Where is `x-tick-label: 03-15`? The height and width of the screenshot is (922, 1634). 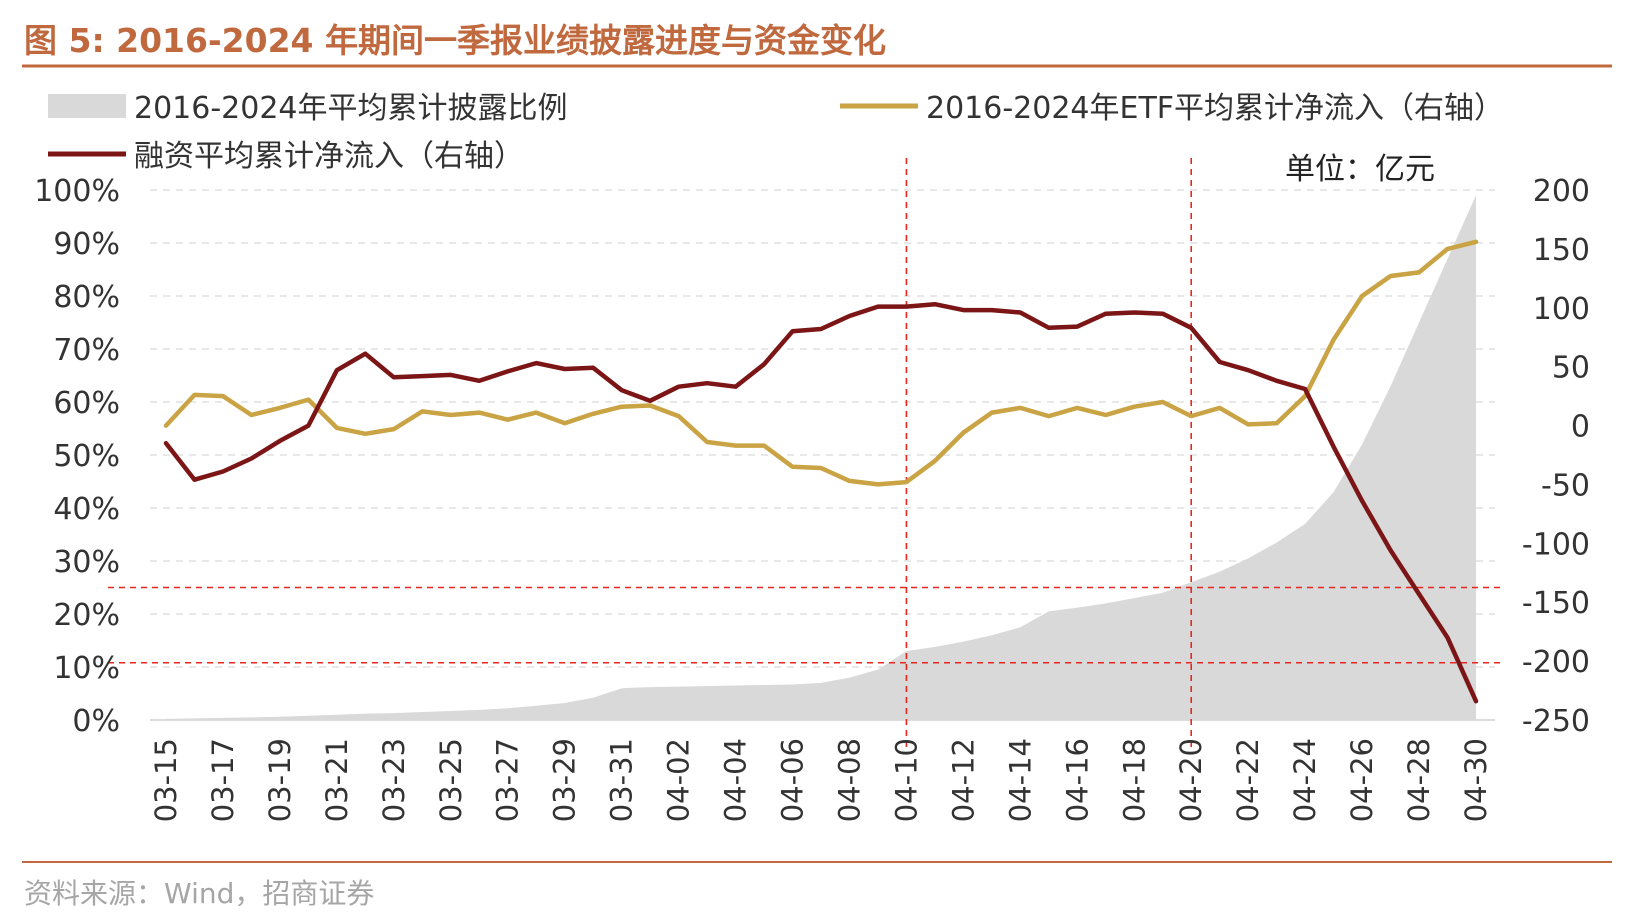
x-tick-label: 03-15 is located at coordinates (166, 780).